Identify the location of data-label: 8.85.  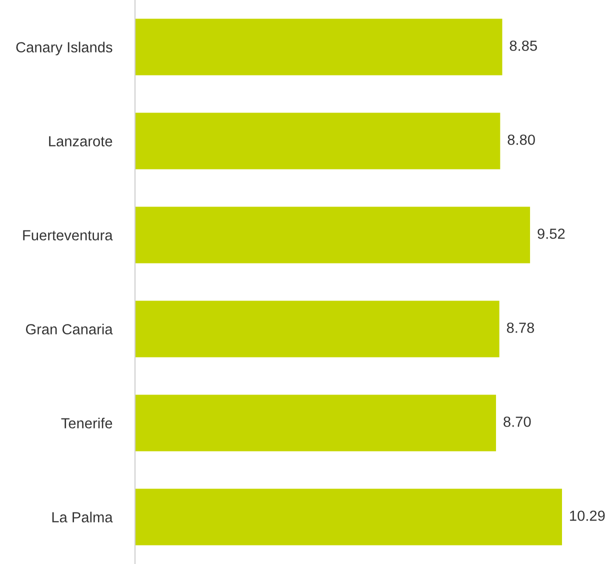
(523, 45).